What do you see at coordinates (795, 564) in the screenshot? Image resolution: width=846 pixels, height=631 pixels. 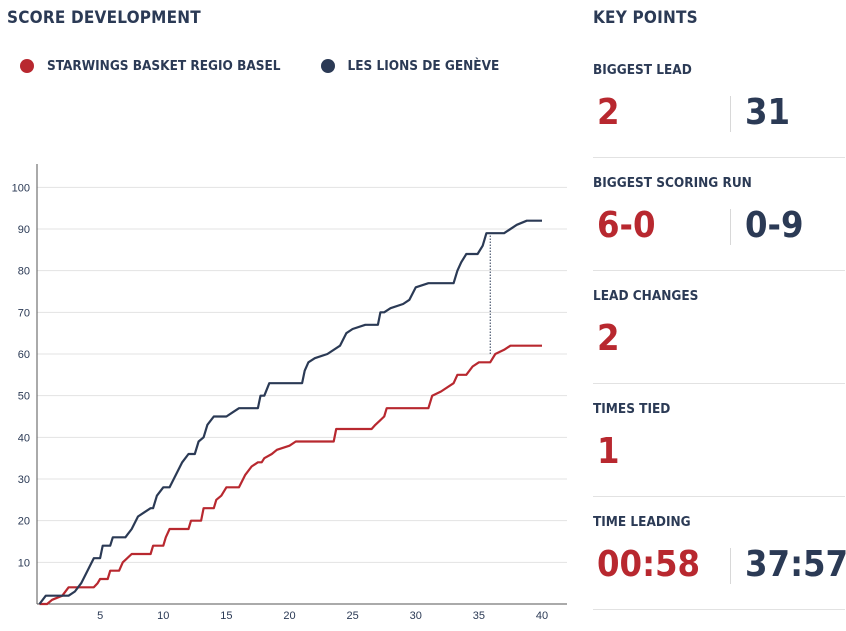 I see `kp-time-leading-away: 37:57` at bounding box center [795, 564].